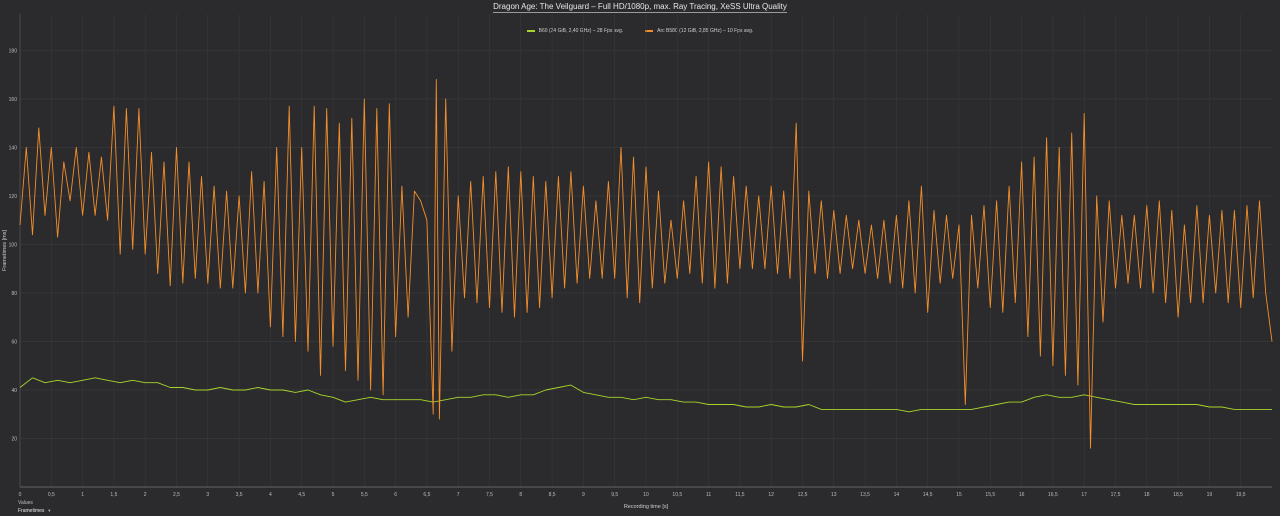 The width and height of the screenshot is (1280, 516). What do you see at coordinates (489, 495) in the screenshot?
I see `x-tick-label: 7,5` at bounding box center [489, 495].